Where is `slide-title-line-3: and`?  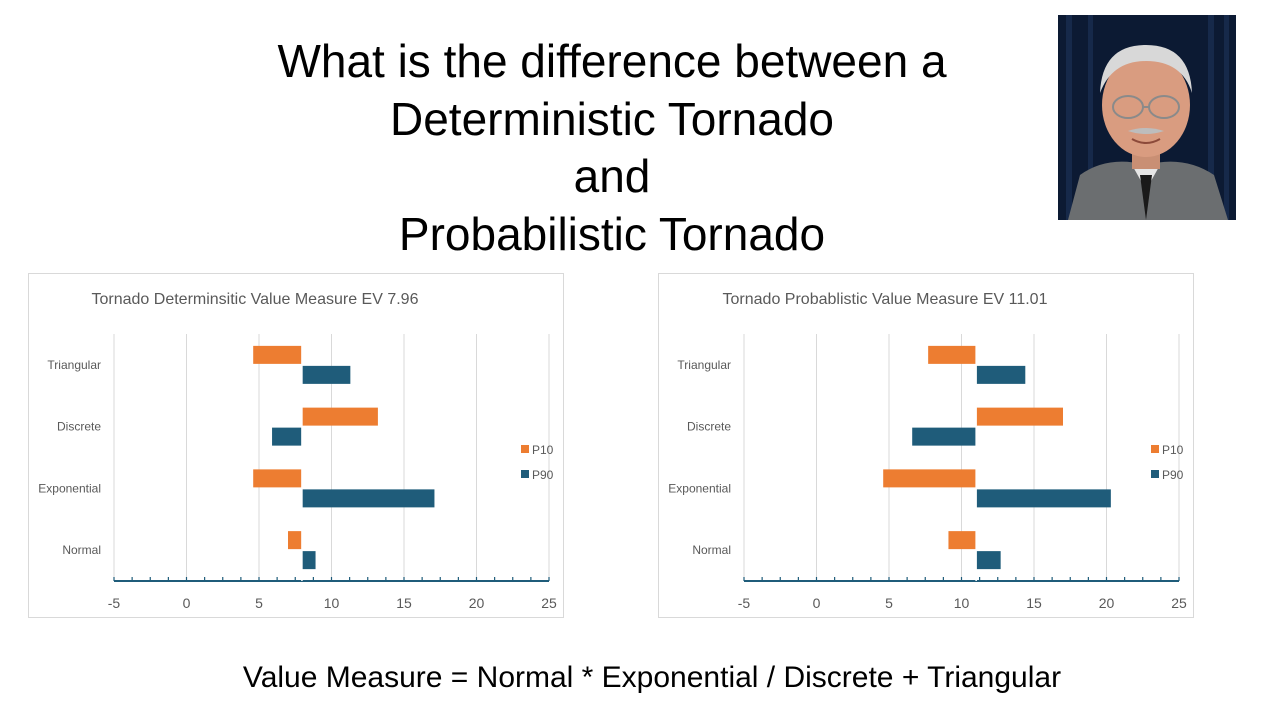
slide-title-line-3: and is located at coordinates (612, 176).